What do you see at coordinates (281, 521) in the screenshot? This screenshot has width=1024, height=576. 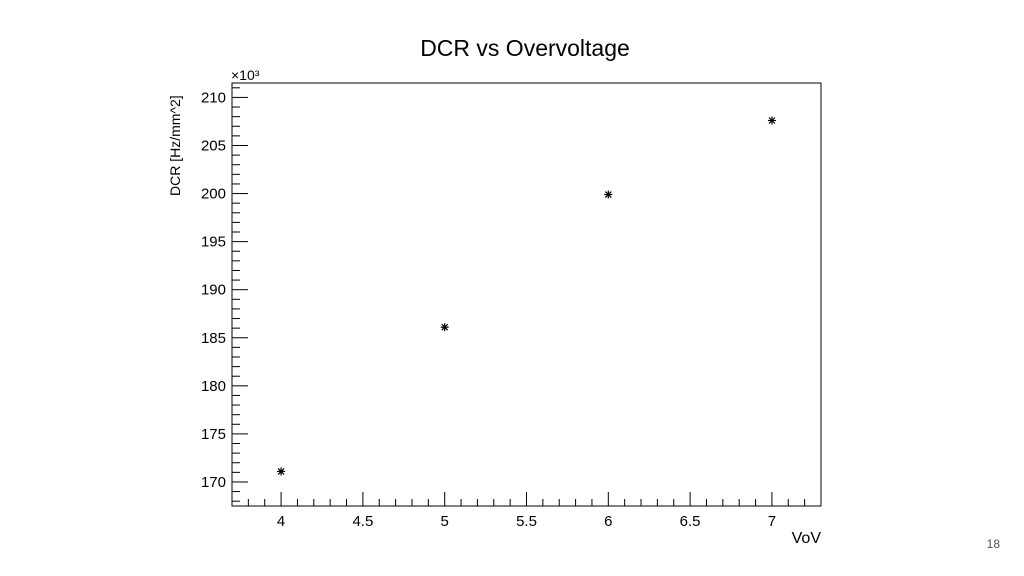 I see `x-tick-label: 4` at bounding box center [281, 521].